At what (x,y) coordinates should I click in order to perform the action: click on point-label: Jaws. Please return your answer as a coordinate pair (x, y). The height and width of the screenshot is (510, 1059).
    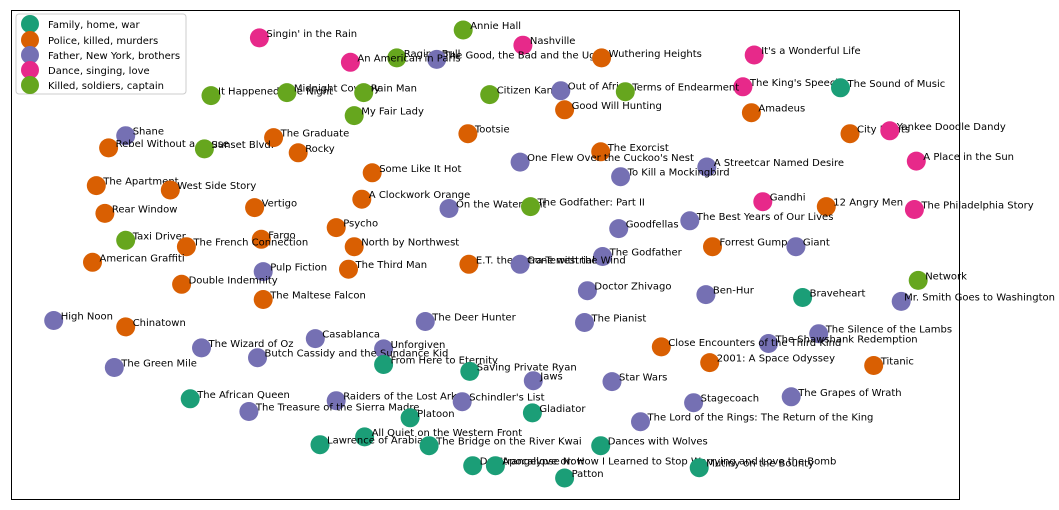
    Looking at the image, I should click on (550, 377).